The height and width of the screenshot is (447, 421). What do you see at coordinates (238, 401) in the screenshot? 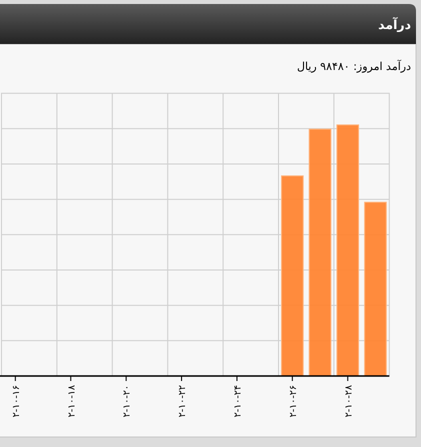
I see `x-tick-label: ۲-۱۰-۲۴` at bounding box center [238, 401].